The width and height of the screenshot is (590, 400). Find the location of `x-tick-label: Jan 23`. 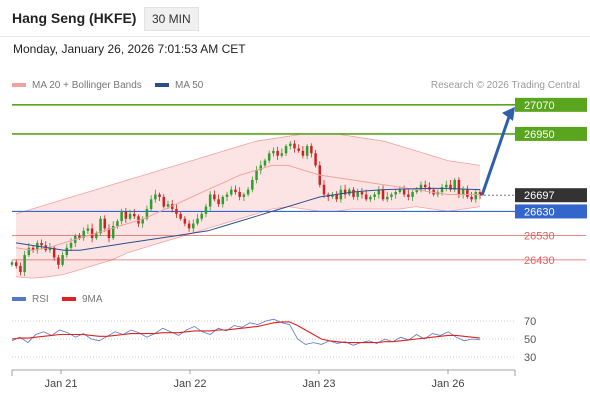

x-tick-label: Jan 23 is located at coordinates (318, 384).